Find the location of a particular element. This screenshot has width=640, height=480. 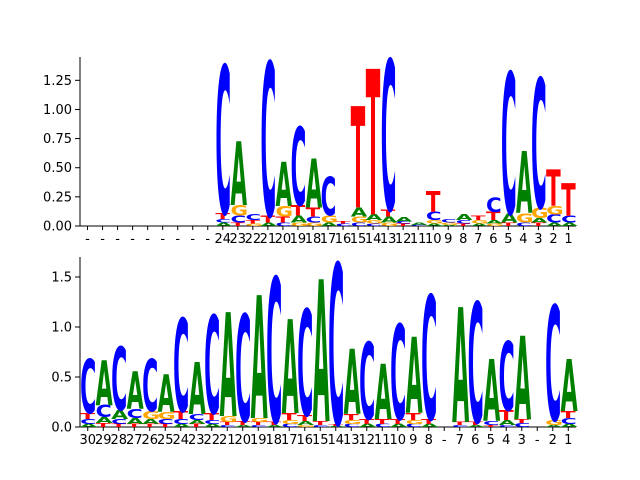

top-letter-T: T is located at coordinates (343, 223).